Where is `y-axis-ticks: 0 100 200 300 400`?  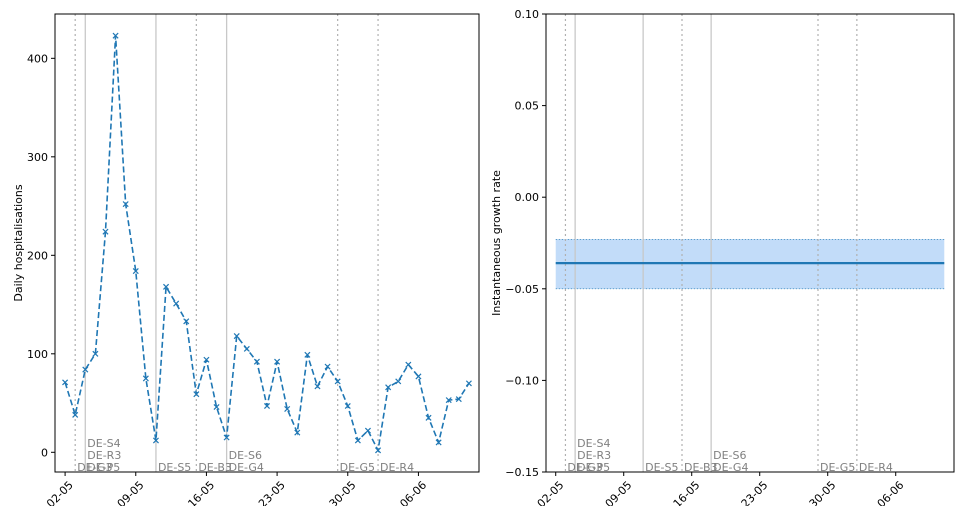 y-axis-ticks: 0 100 200 300 400 is located at coordinates (41, 255).